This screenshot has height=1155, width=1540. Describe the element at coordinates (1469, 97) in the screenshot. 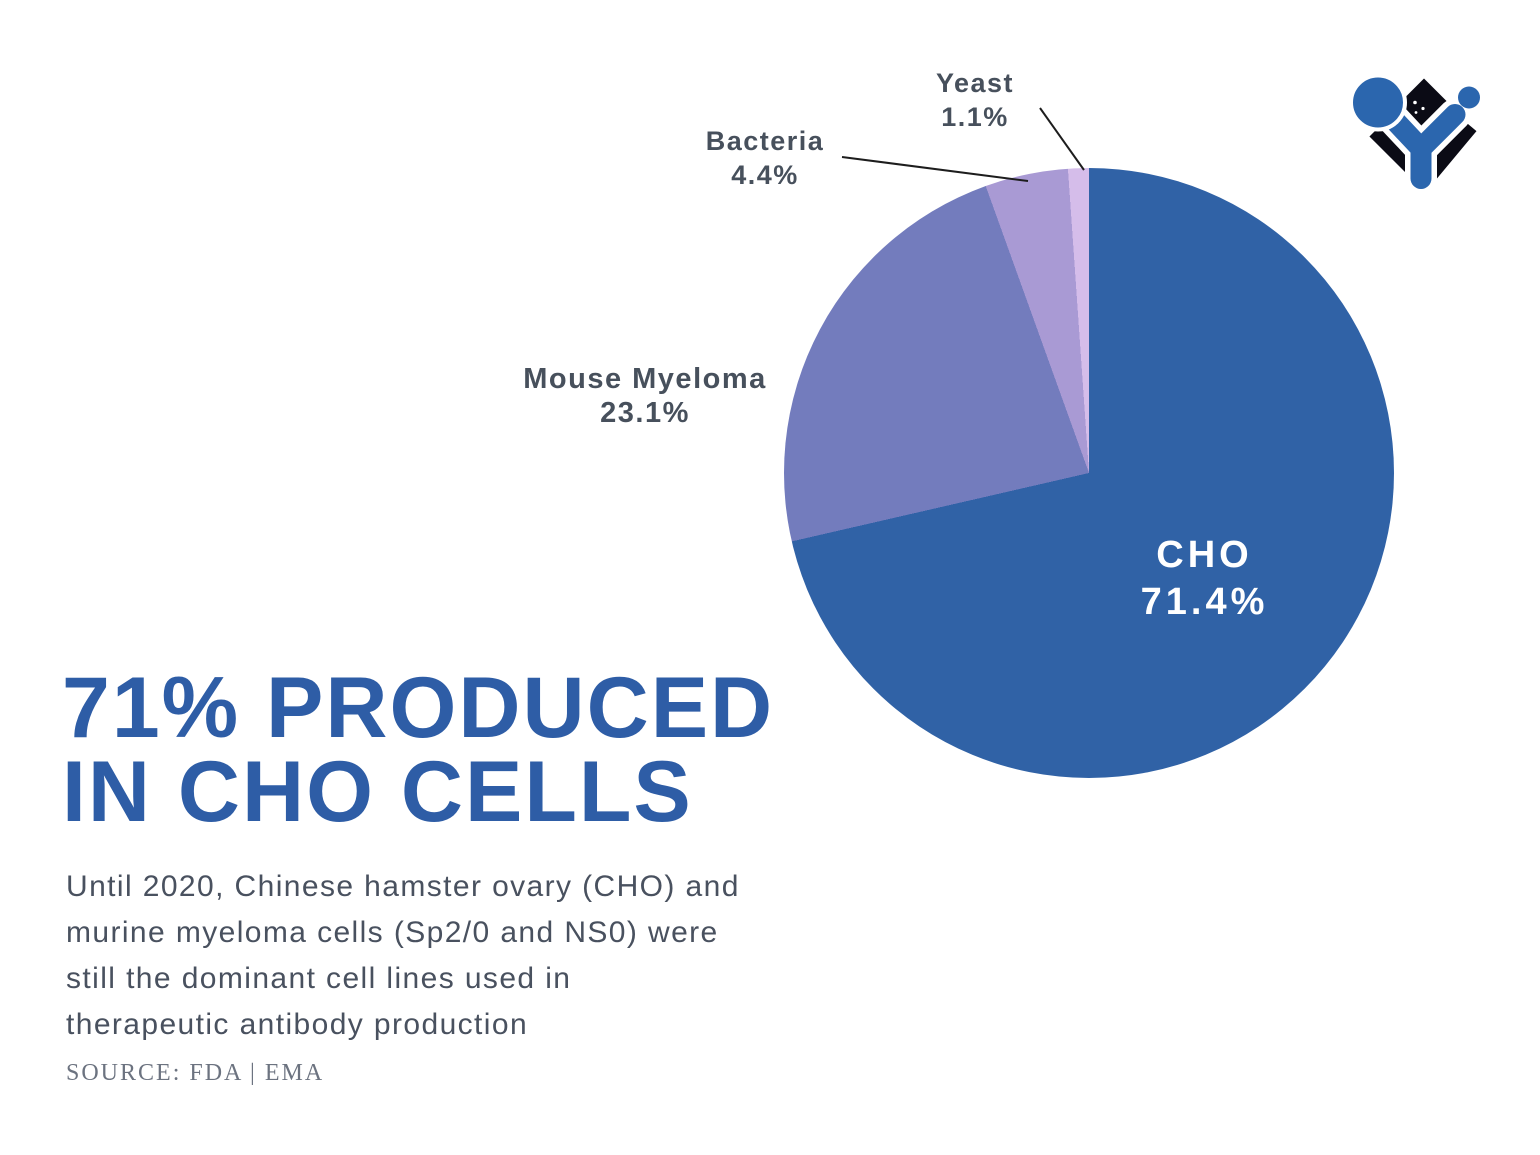

I see `logo-blue-dot` at that location.